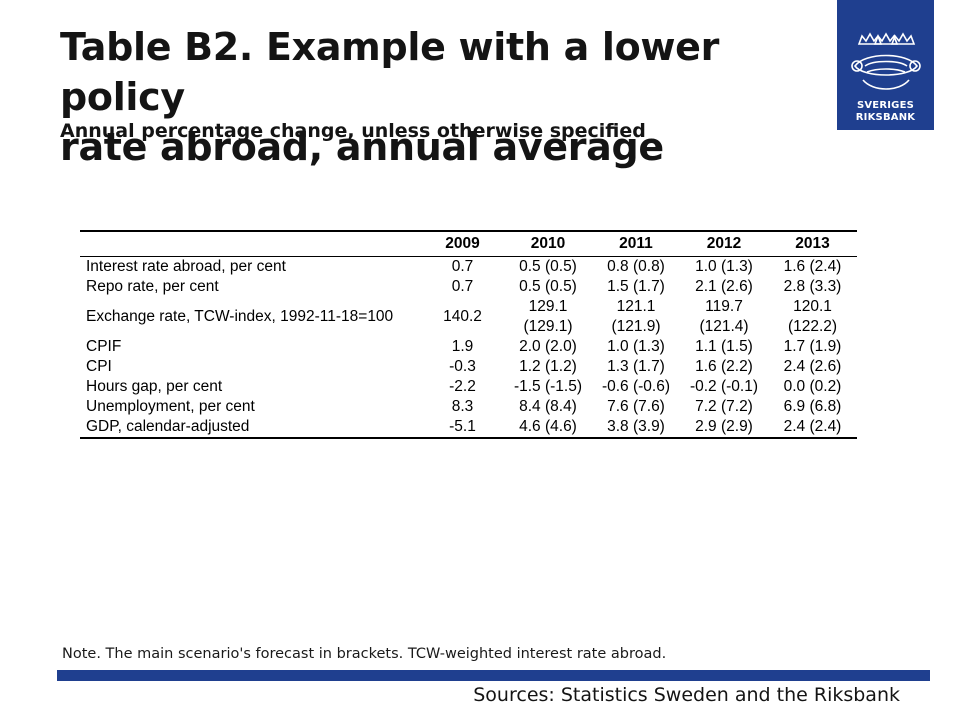 The image size is (960, 720). Describe the element at coordinates (636, 266) in the screenshot. I see `table-cell: 0.8 (0.8)` at that location.